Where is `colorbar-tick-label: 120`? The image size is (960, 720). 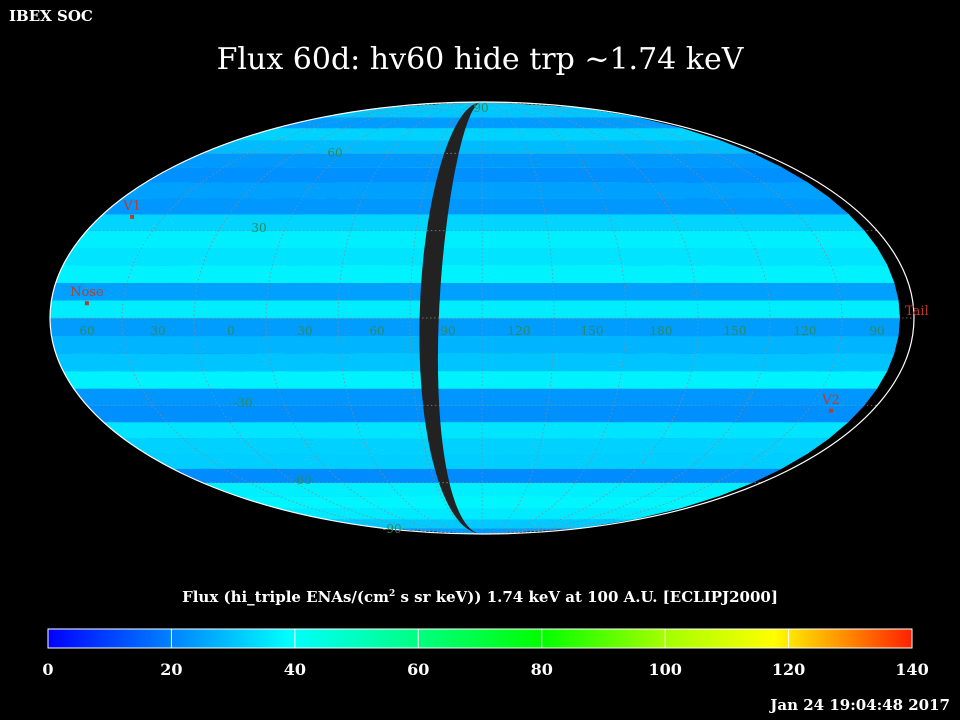
colorbar-tick-label: 120 is located at coordinates (788, 669).